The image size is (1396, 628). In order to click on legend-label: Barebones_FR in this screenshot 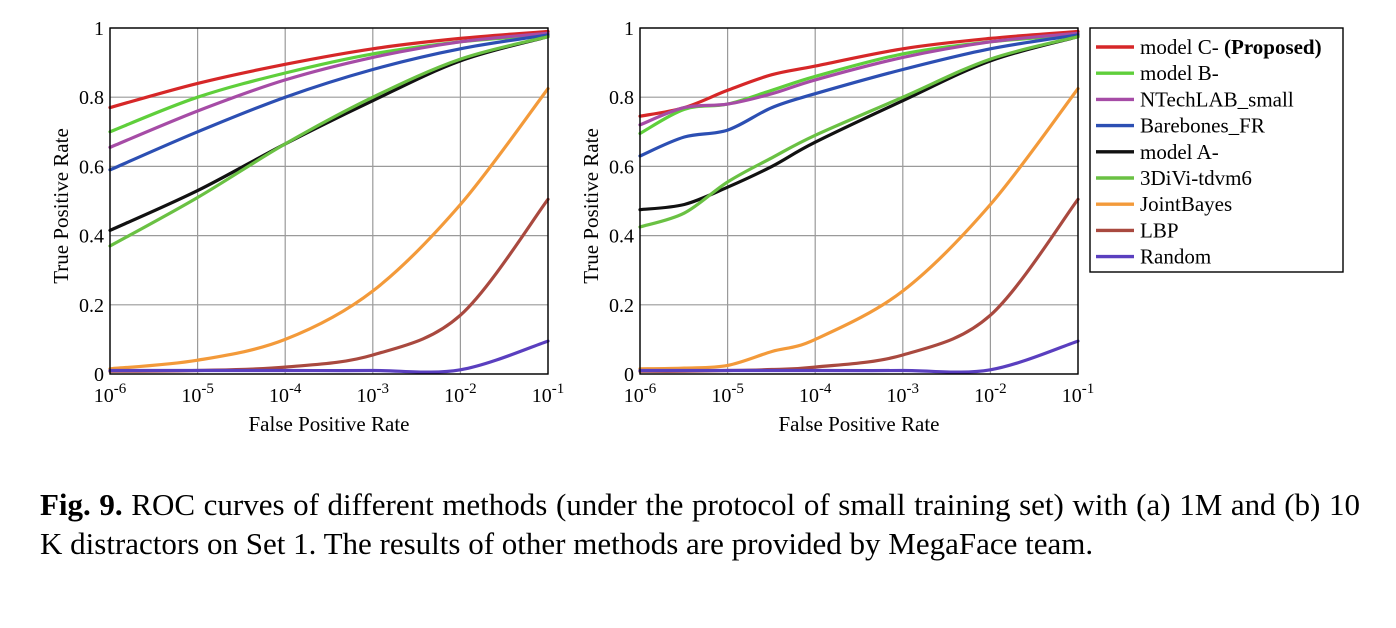, I will do `click(1202, 126)`.